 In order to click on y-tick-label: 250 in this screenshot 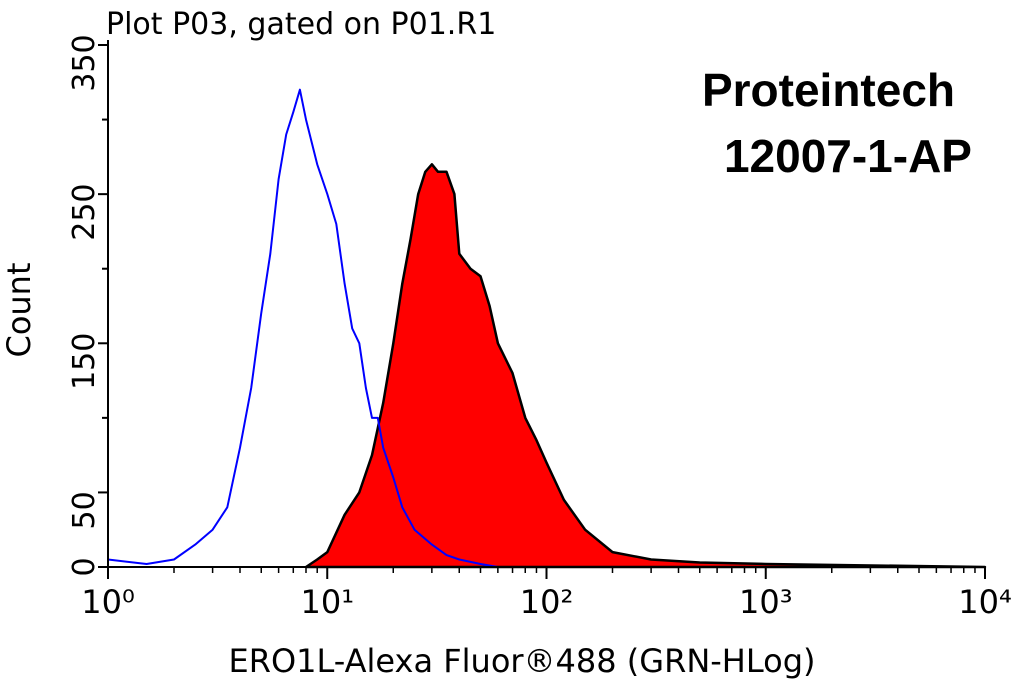, I will do `click(84, 212)`.